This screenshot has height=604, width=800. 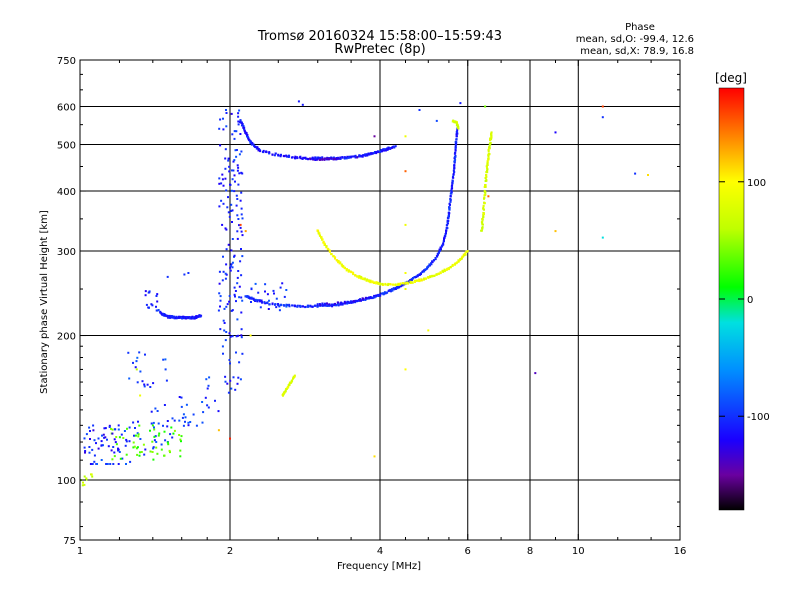 What do you see at coordinates (66, 337) in the screenshot?
I see `y-tick-label: 200` at bounding box center [66, 337].